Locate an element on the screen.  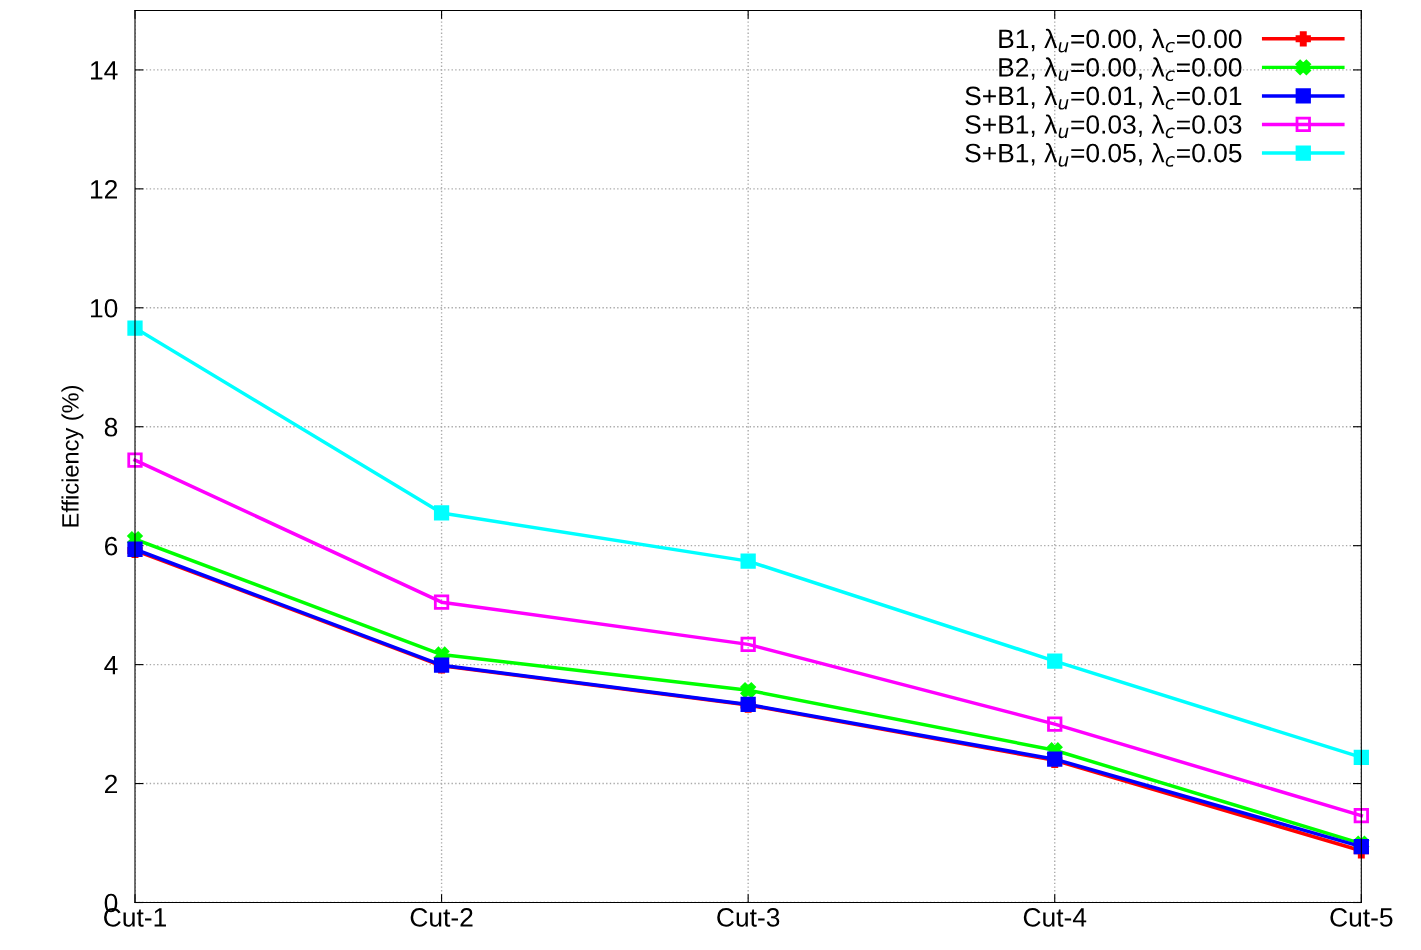
x-tick-label: Cut-5 is located at coordinates (1361, 917).